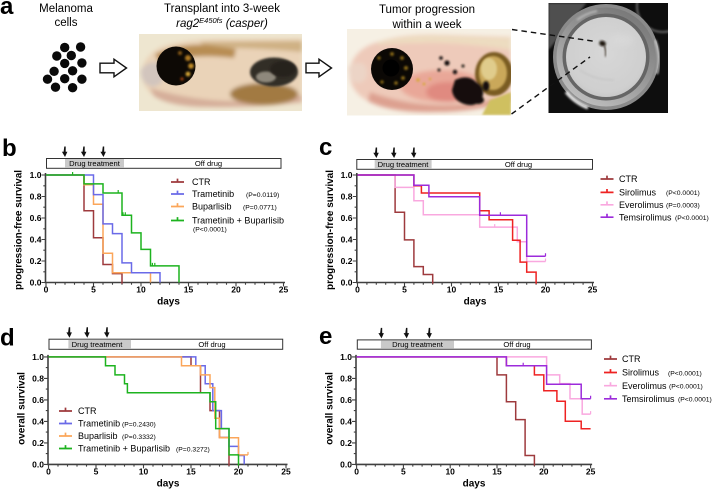 This screenshot has width=713, height=492. What do you see at coordinates (65, 23) in the screenshot?
I see `svg-text: cells` at bounding box center [65, 23].